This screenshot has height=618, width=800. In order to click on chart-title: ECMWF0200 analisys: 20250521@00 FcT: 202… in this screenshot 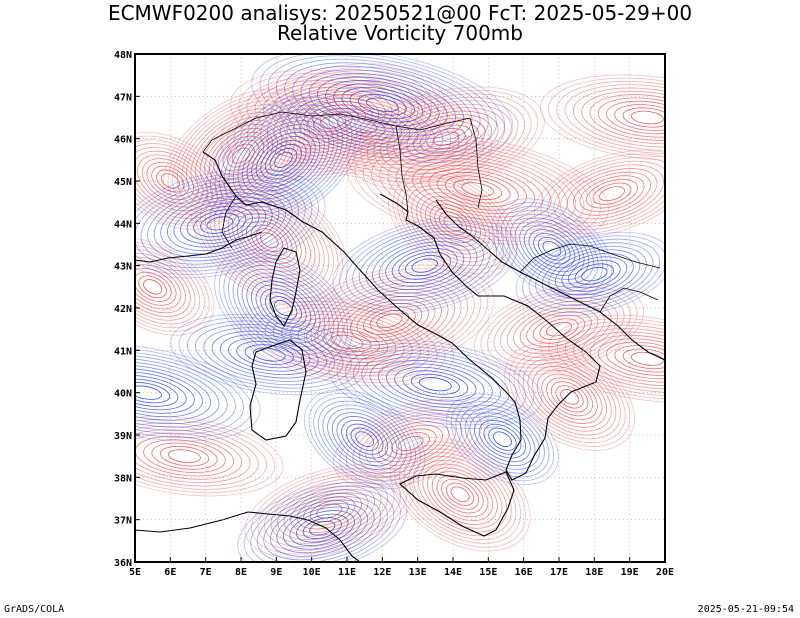, I will do `click(400, 13)`.